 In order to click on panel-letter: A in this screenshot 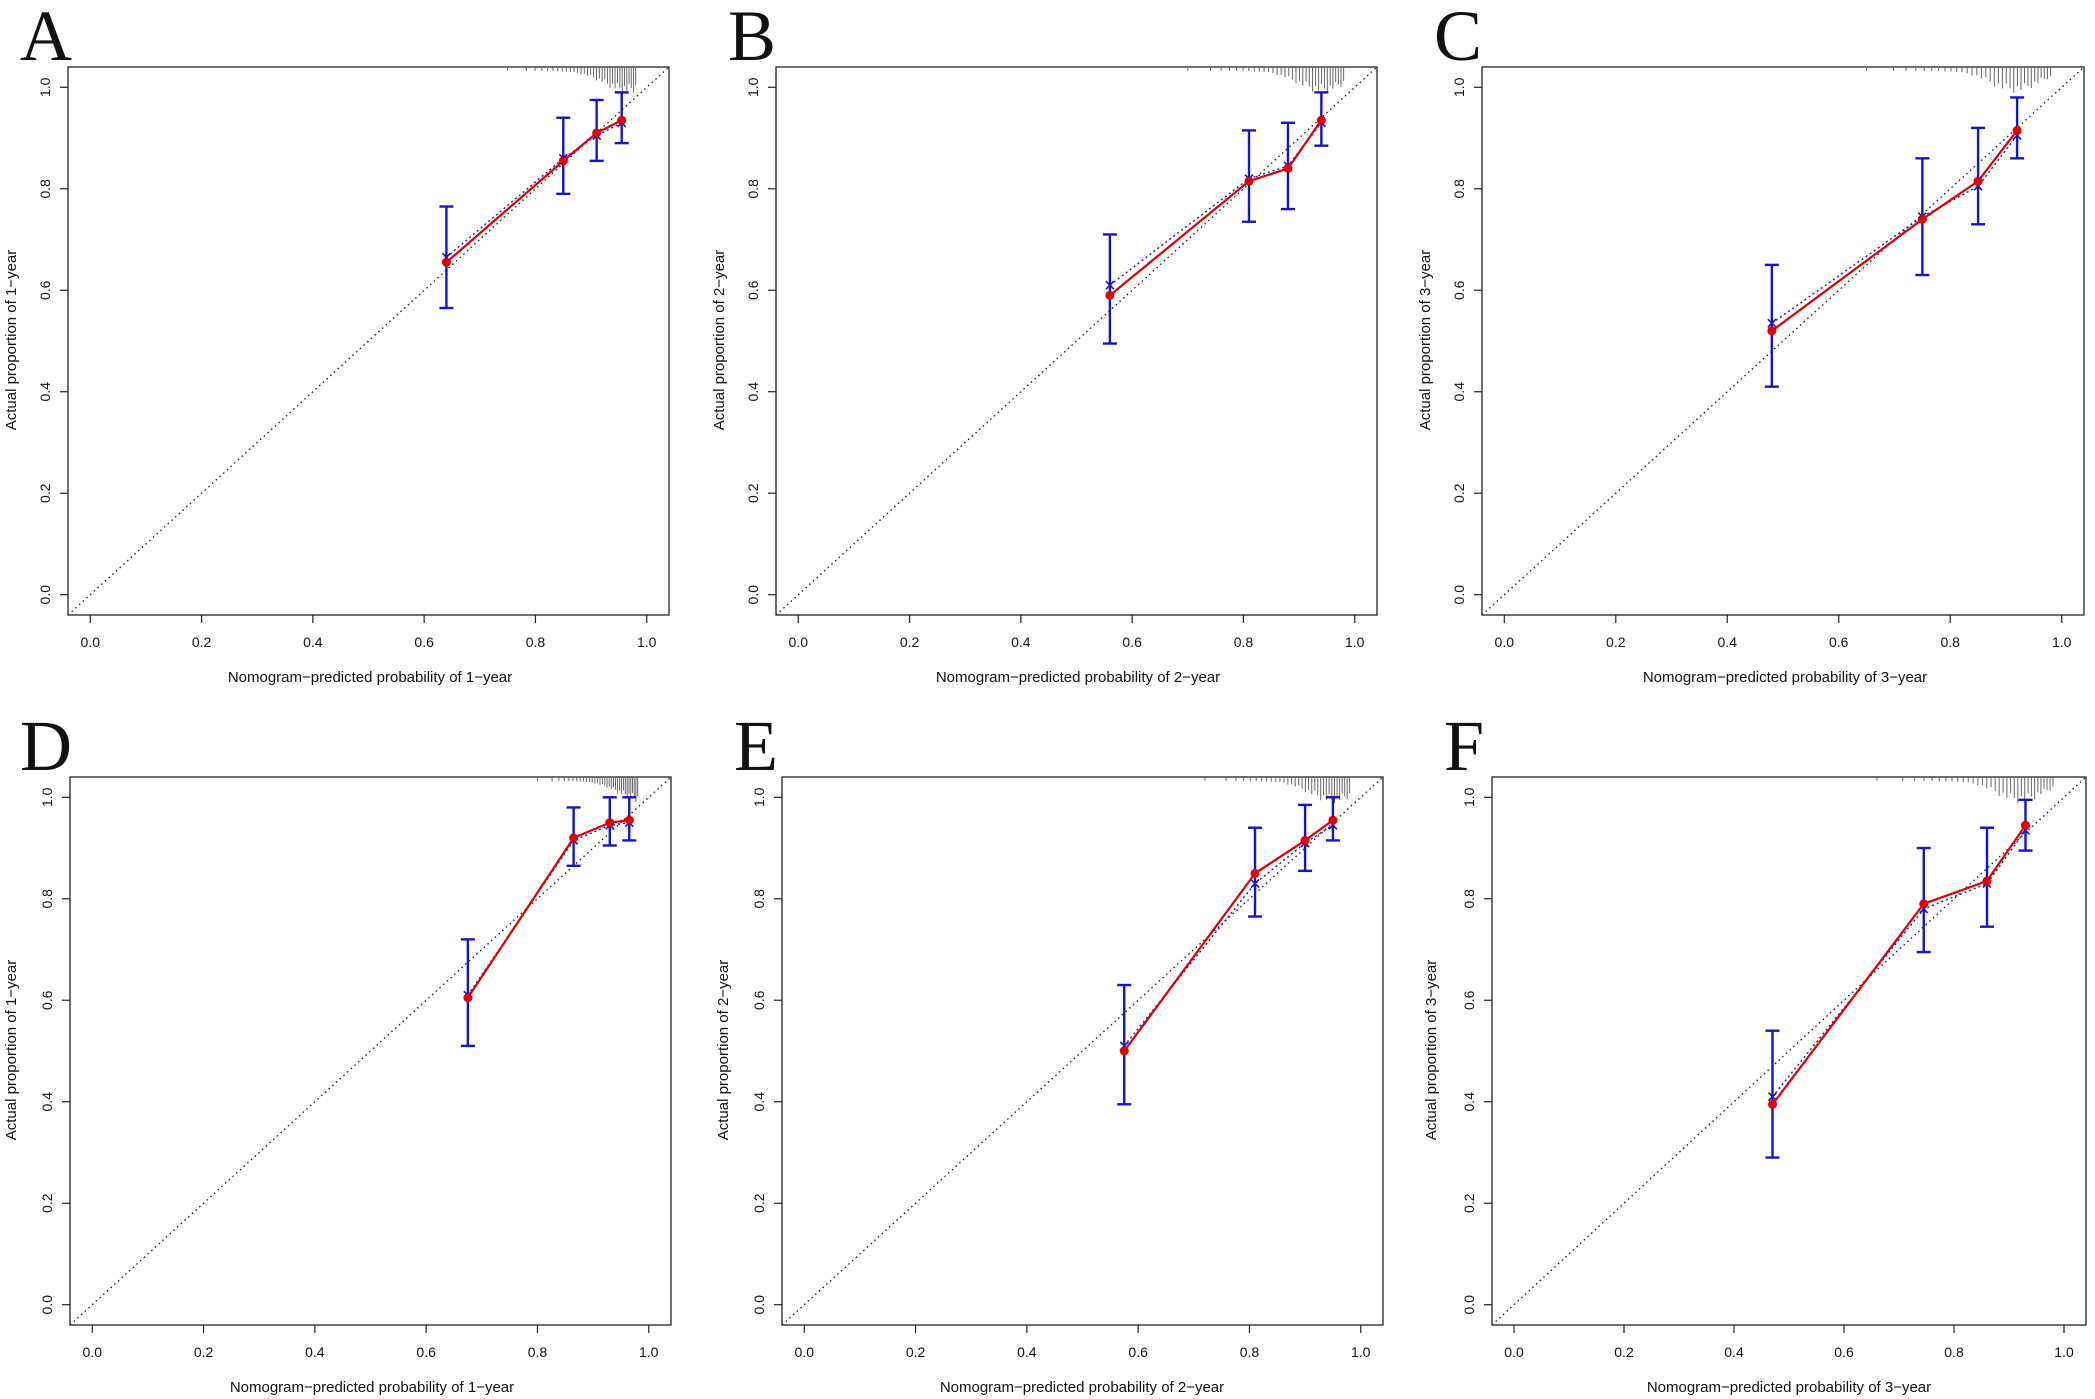, I will do `click(46, 38)`.